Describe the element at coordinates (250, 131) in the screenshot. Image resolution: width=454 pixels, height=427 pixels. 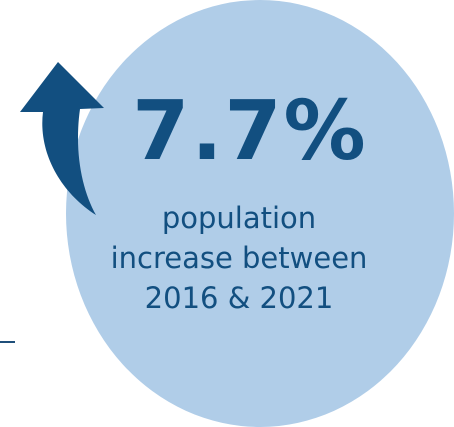
I see `stat-value: 7.7%` at that location.